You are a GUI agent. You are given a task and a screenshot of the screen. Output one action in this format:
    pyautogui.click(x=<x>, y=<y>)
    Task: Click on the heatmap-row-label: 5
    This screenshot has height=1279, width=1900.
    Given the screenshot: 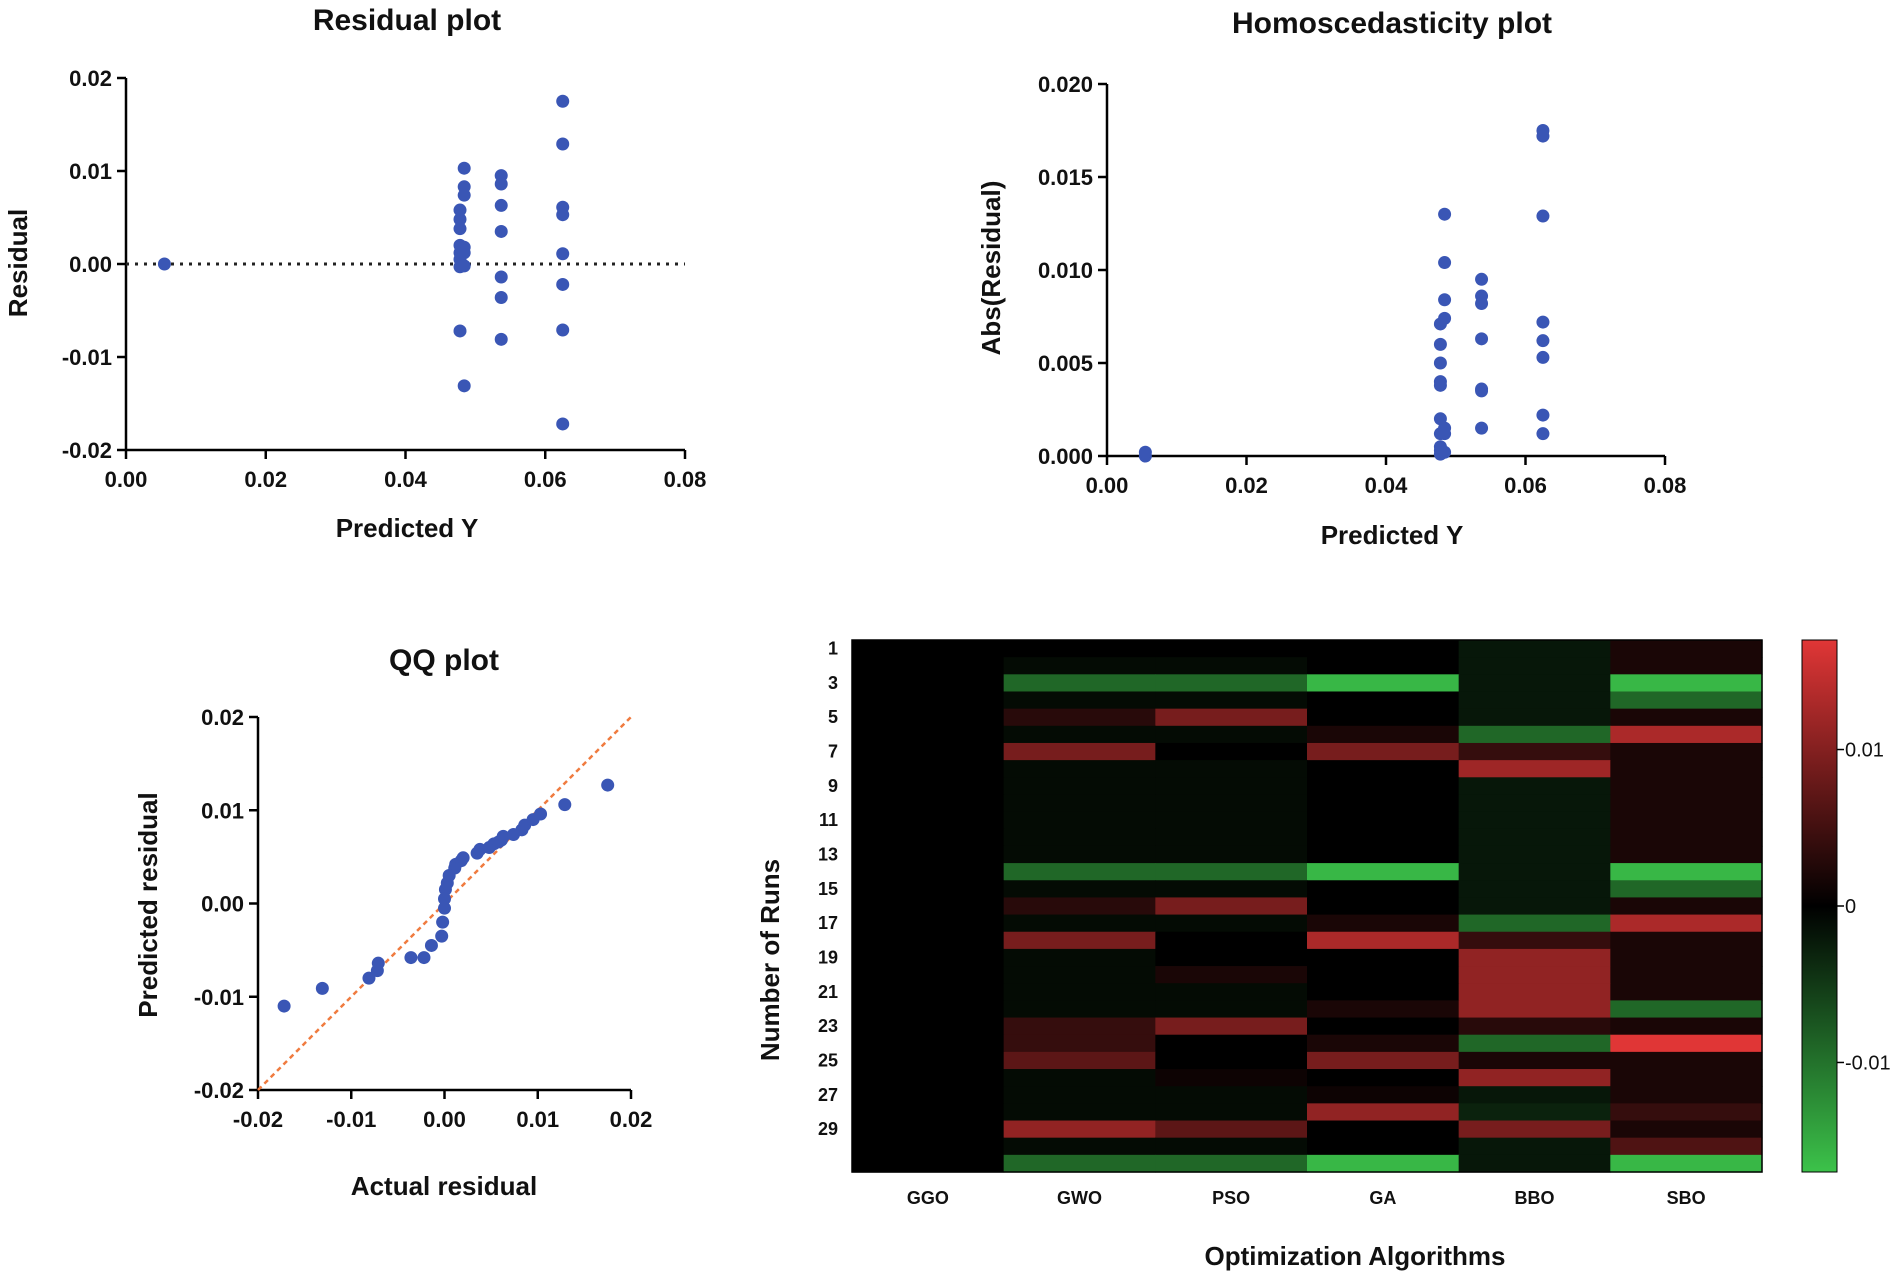 What is the action you would take?
    pyautogui.click(x=833, y=717)
    